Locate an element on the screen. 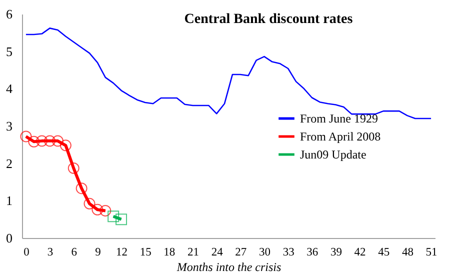  x-tick-label: 18 is located at coordinates (170, 252).